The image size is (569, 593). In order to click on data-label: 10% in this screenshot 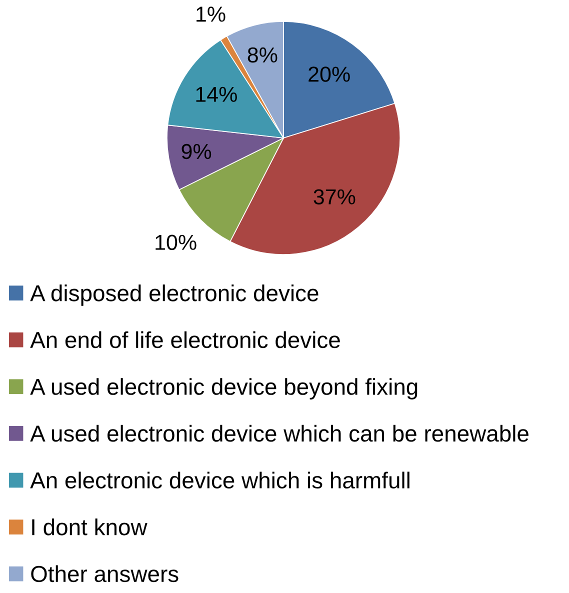, I will do `click(176, 242)`.